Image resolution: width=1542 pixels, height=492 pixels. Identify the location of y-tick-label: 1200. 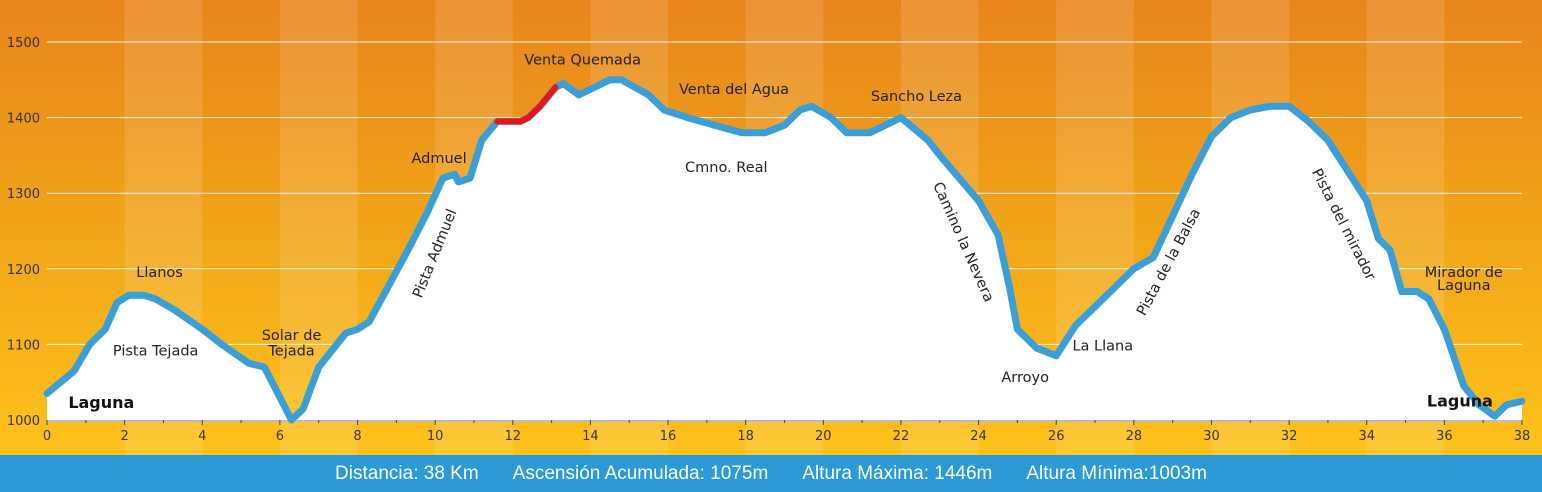
(23, 270).